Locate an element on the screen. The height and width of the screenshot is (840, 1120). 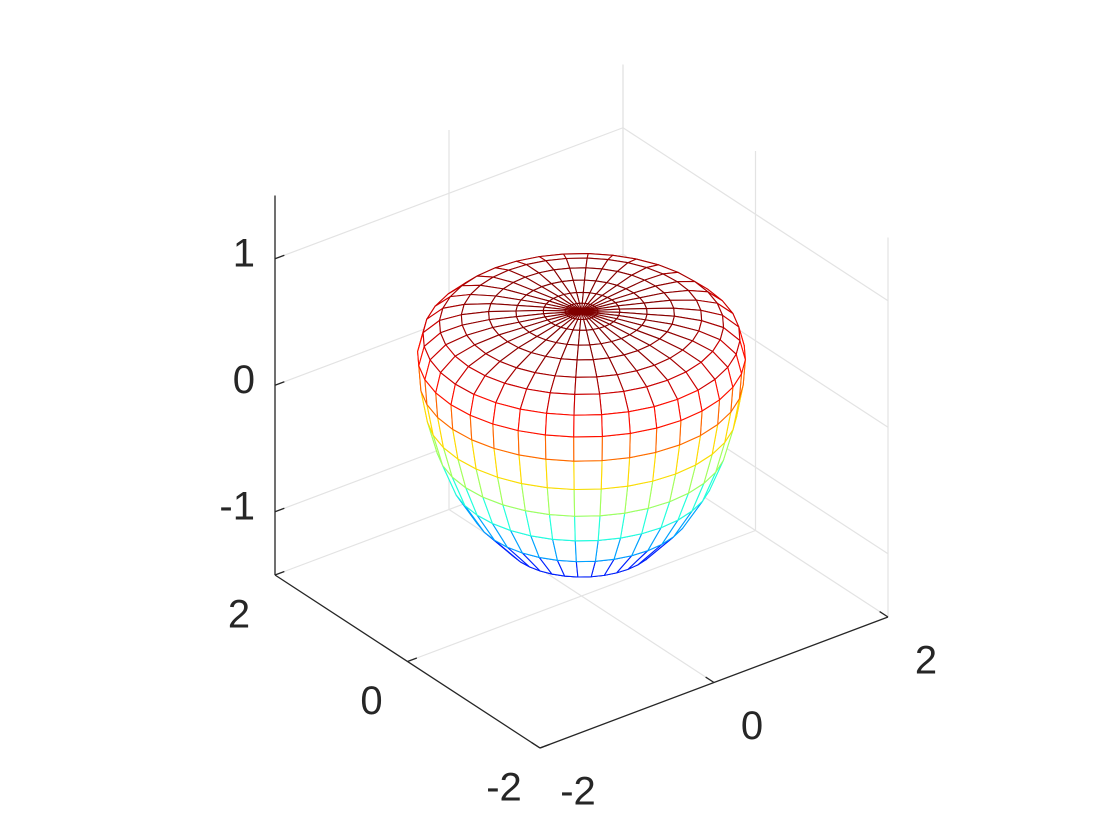
y-tick-label: 0 is located at coordinates (371, 701).